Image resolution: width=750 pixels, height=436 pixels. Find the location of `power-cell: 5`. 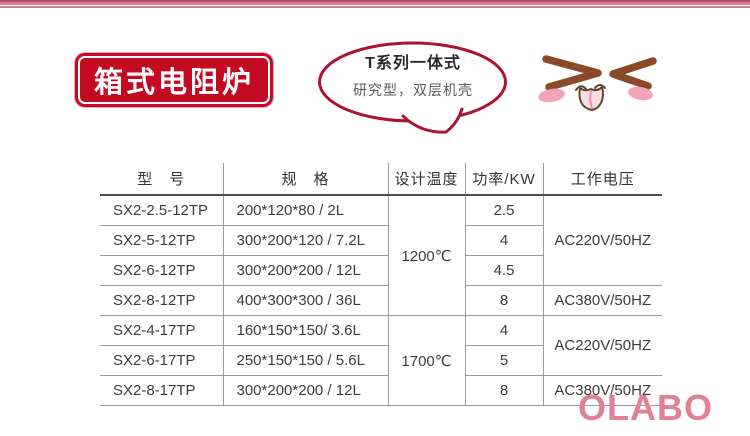

power-cell: 5 is located at coordinates (504, 360).